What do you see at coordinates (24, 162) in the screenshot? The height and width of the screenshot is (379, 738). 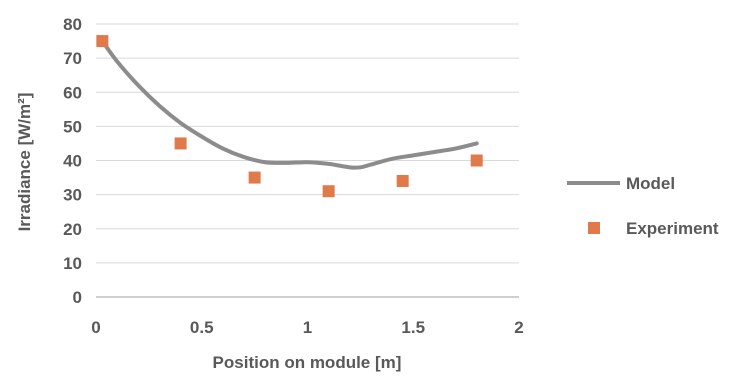 I see `y-axis-title: Irradiance [W/m²]` at bounding box center [24, 162].